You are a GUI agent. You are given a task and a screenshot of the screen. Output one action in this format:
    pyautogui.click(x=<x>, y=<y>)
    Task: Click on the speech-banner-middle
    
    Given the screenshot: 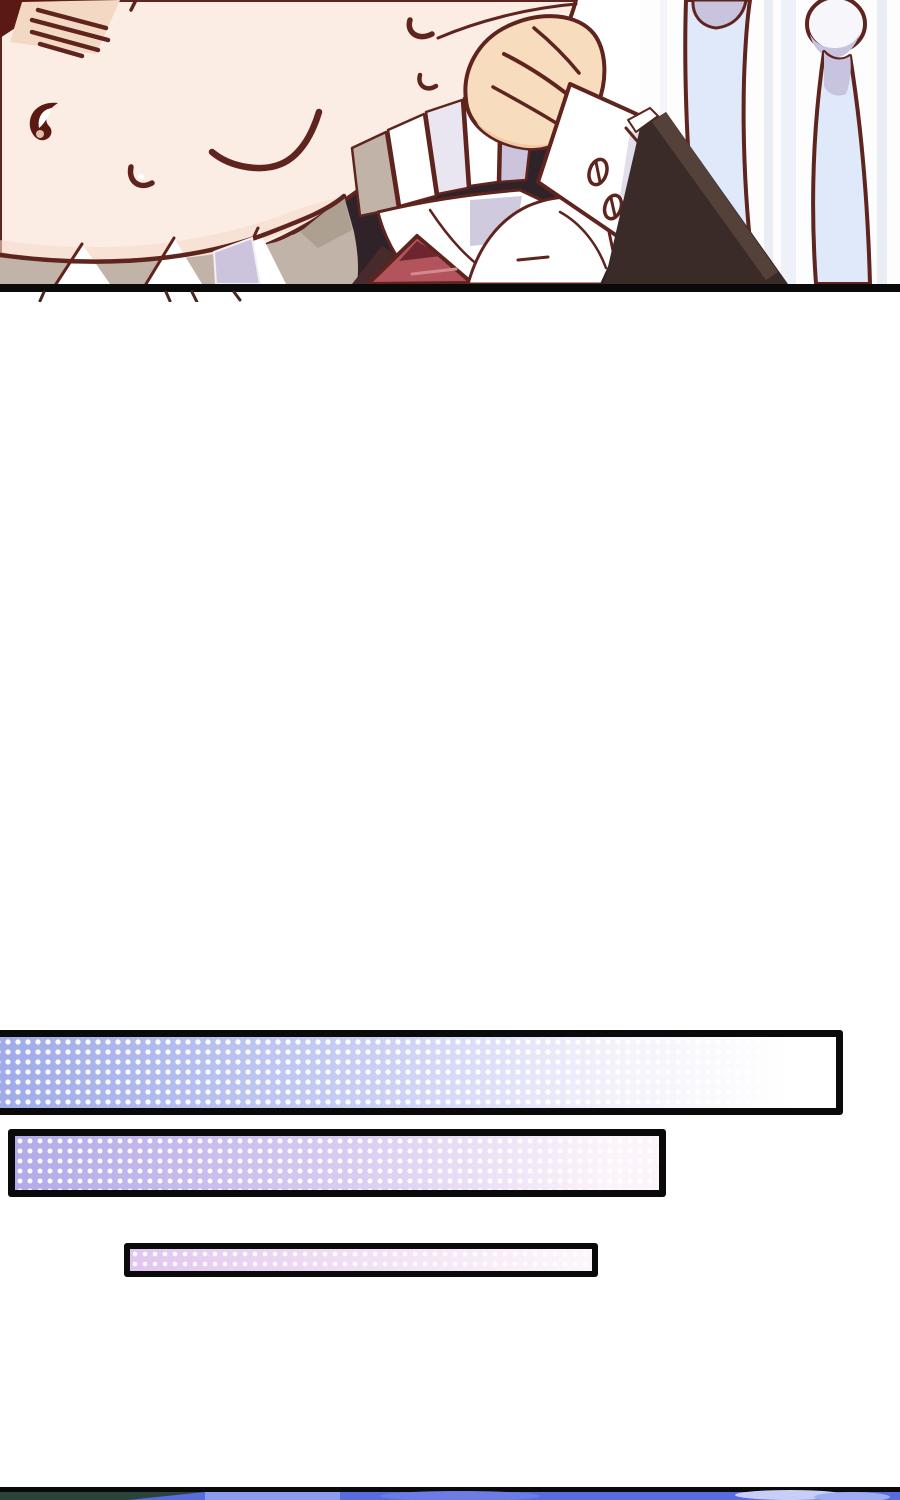 What is the action you would take?
    pyautogui.click(x=337, y=1163)
    